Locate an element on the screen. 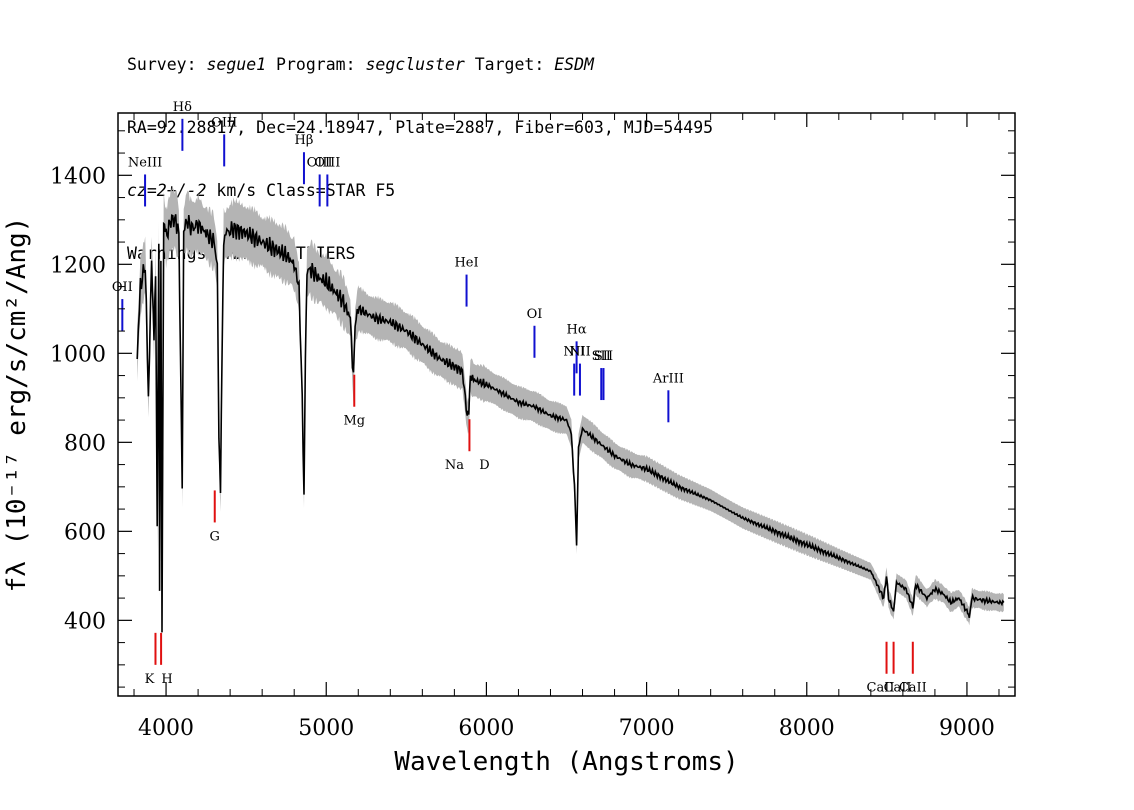 The width and height of the screenshot is (1134, 810). emission-line-label: ArIII is located at coordinates (668, 378).